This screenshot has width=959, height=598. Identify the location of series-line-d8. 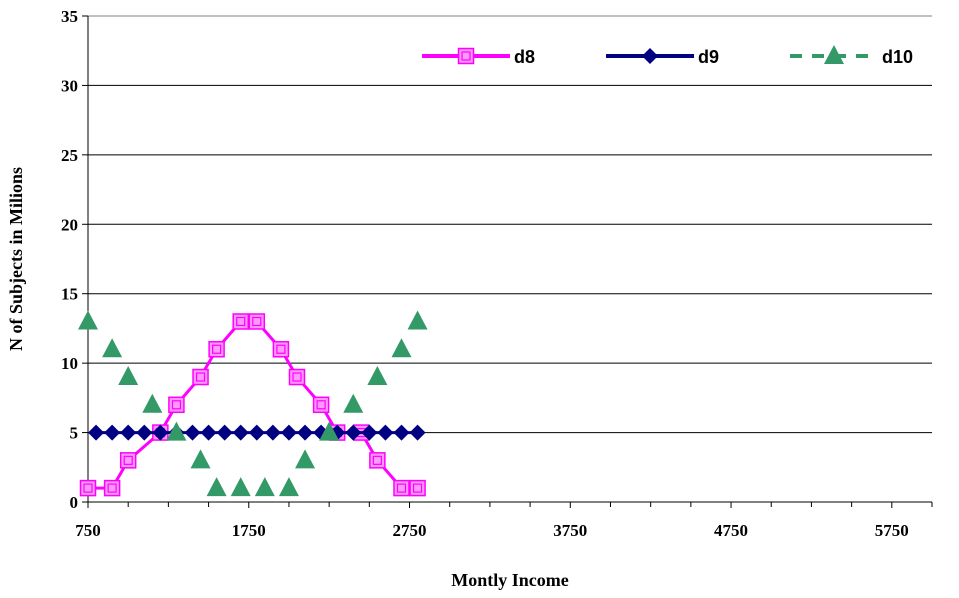
(253, 404).